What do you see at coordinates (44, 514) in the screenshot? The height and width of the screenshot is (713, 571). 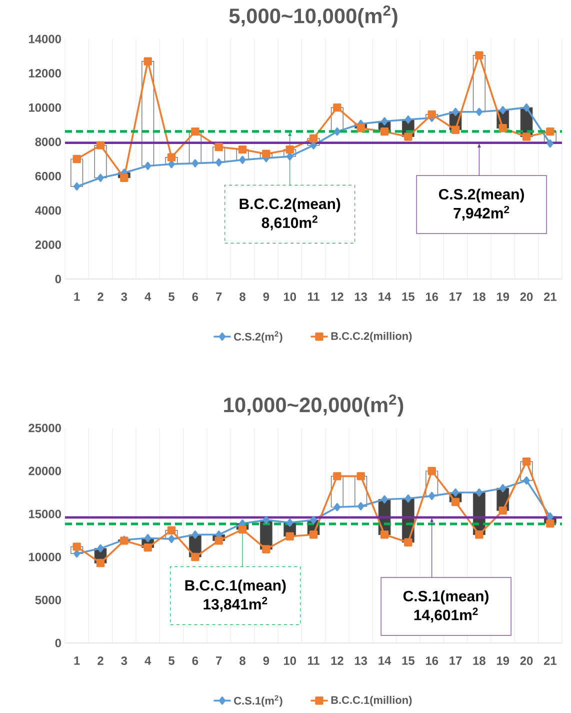 I see `y-tick-label: 15000` at bounding box center [44, 514].